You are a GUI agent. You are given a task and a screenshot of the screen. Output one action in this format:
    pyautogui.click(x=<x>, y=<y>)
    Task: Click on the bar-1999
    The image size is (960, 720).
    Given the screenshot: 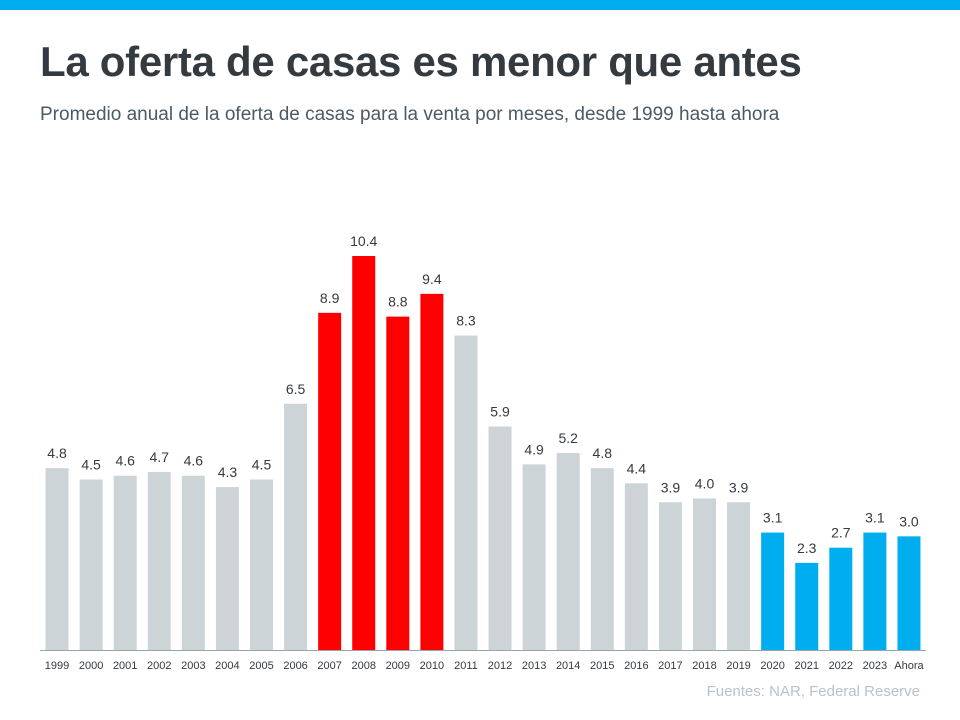 What is the action you would take?
    pyautogui.click(x=57, y=559)
    